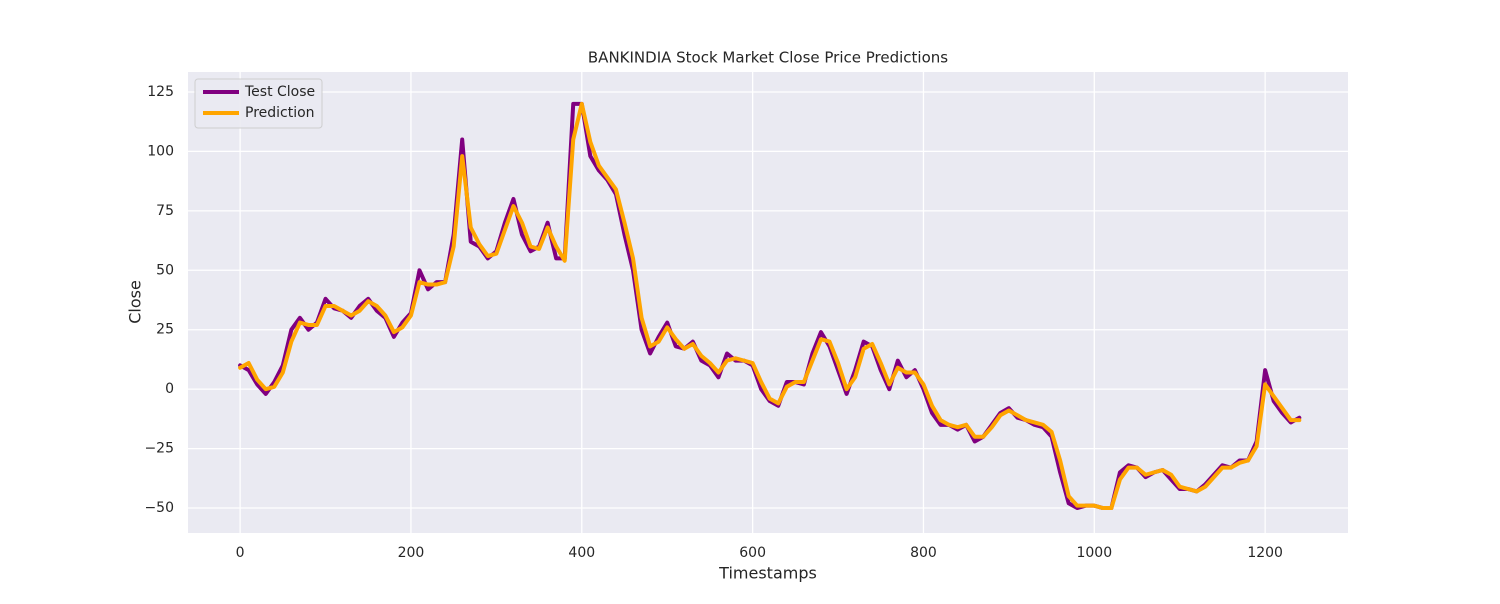 Image resolution: width=1500 pixels, height=604 pixels. What do you see at coordinates (165, 211) in the screenshot?
I see `y-tick-label: 75` at bounding box center [165, 211].